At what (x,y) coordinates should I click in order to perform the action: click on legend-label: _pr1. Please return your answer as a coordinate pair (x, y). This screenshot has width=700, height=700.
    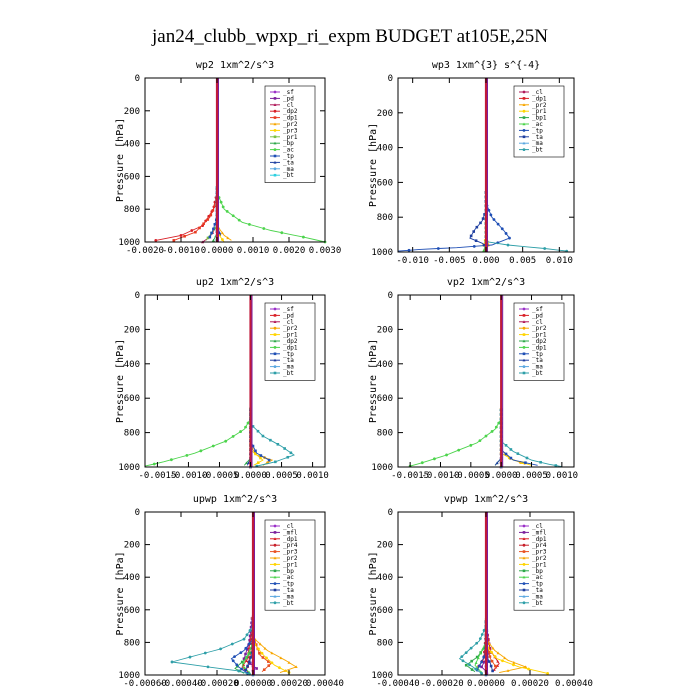
    Looking at the image, I should click on (290, 335).